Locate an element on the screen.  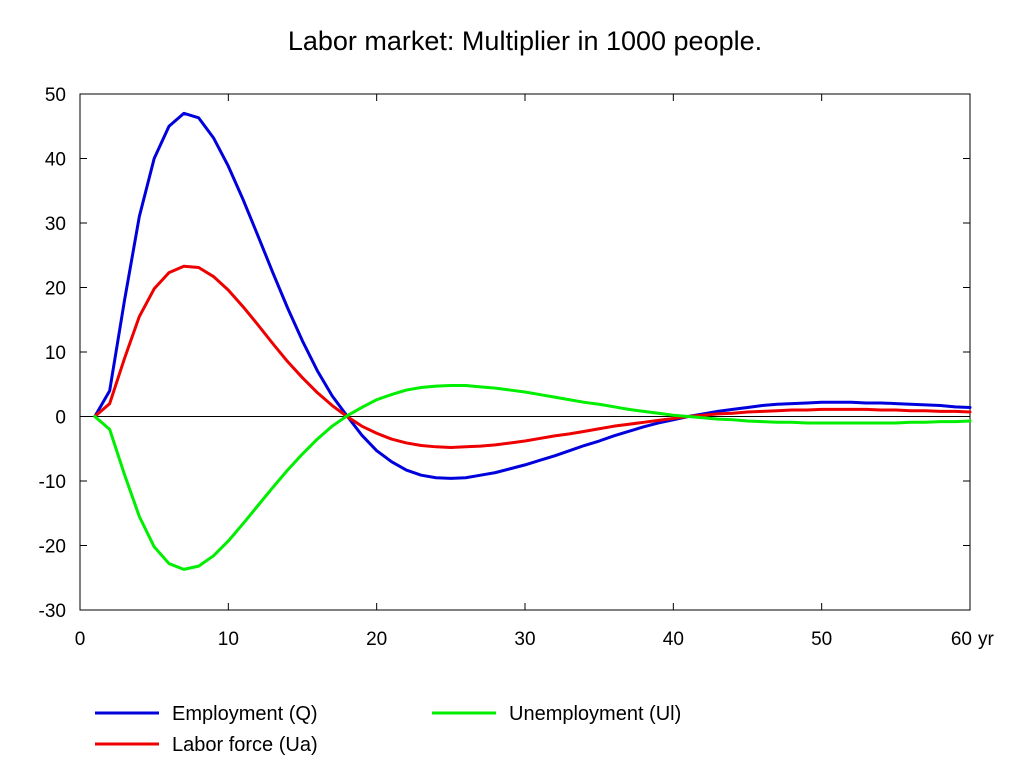
x-tick-label: 30 is located at coordinates (524, 639).